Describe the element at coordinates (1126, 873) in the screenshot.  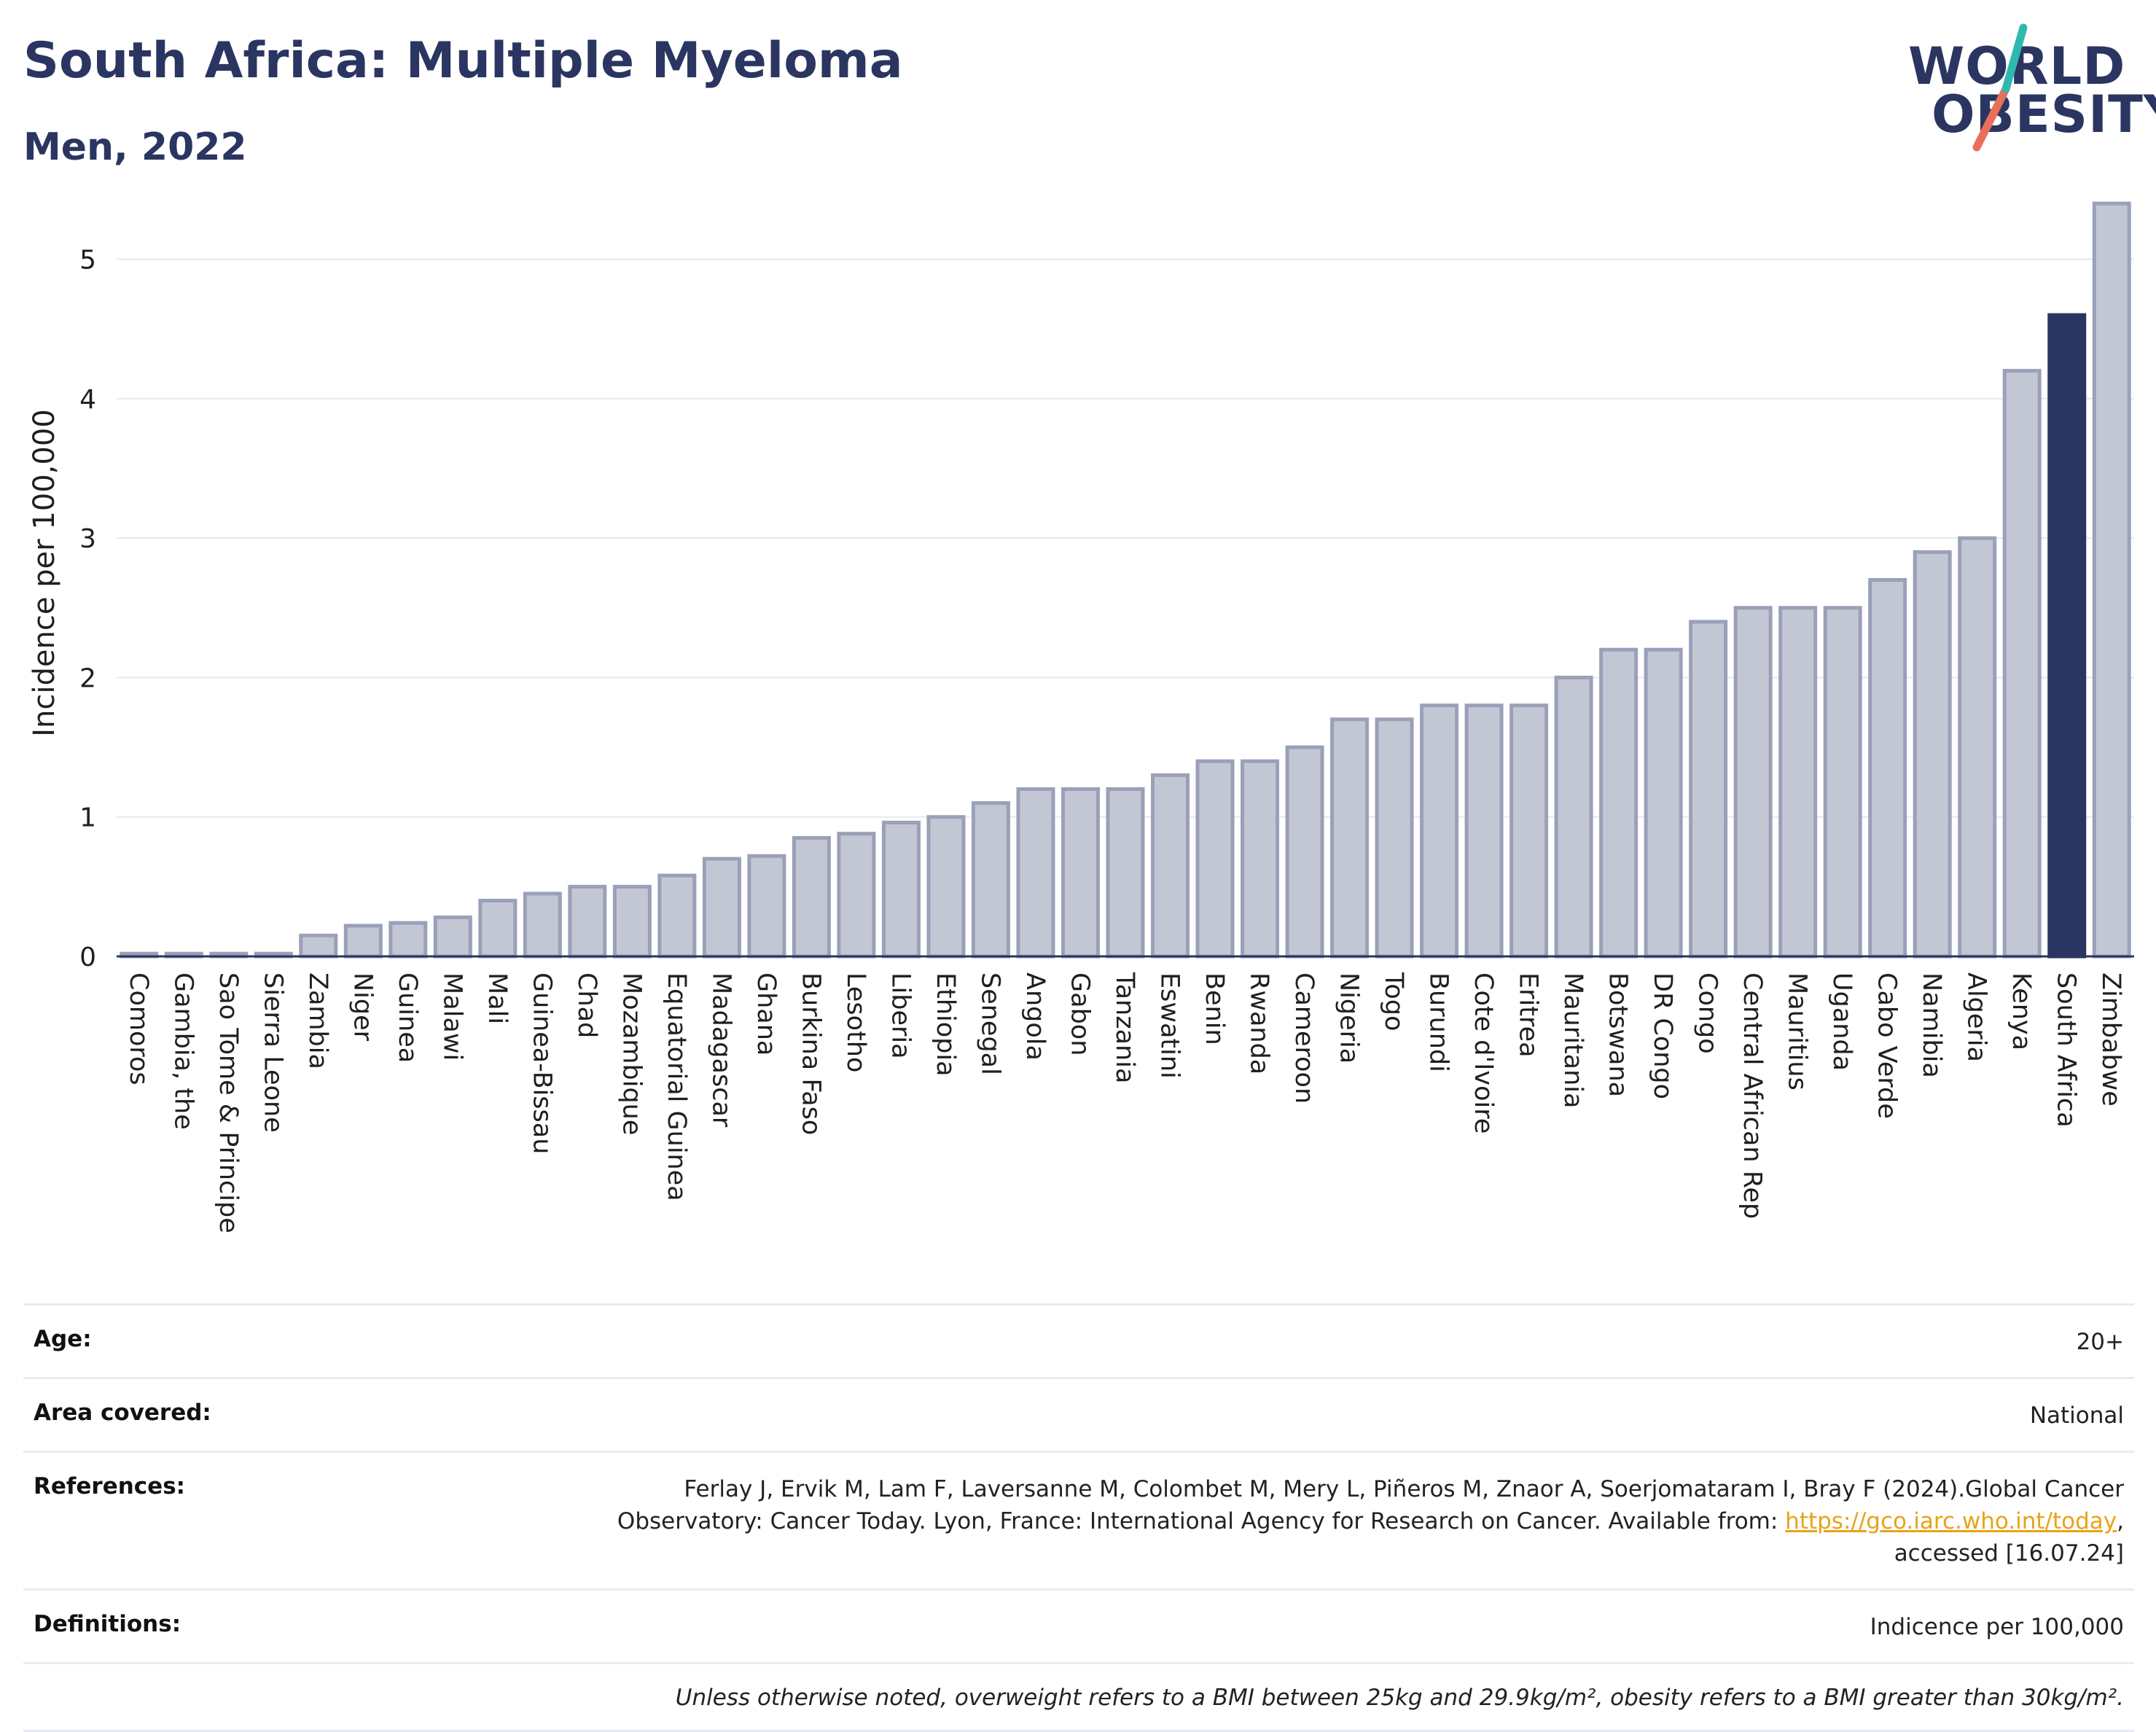
I see `bar-tanzania` at that location.